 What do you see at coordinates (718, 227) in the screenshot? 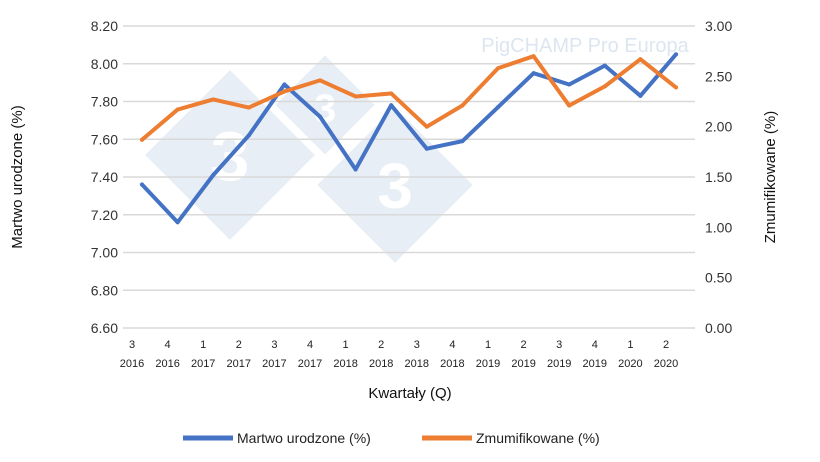
I see `y-tick-right: 1.00` at bounding box center [718, 227].